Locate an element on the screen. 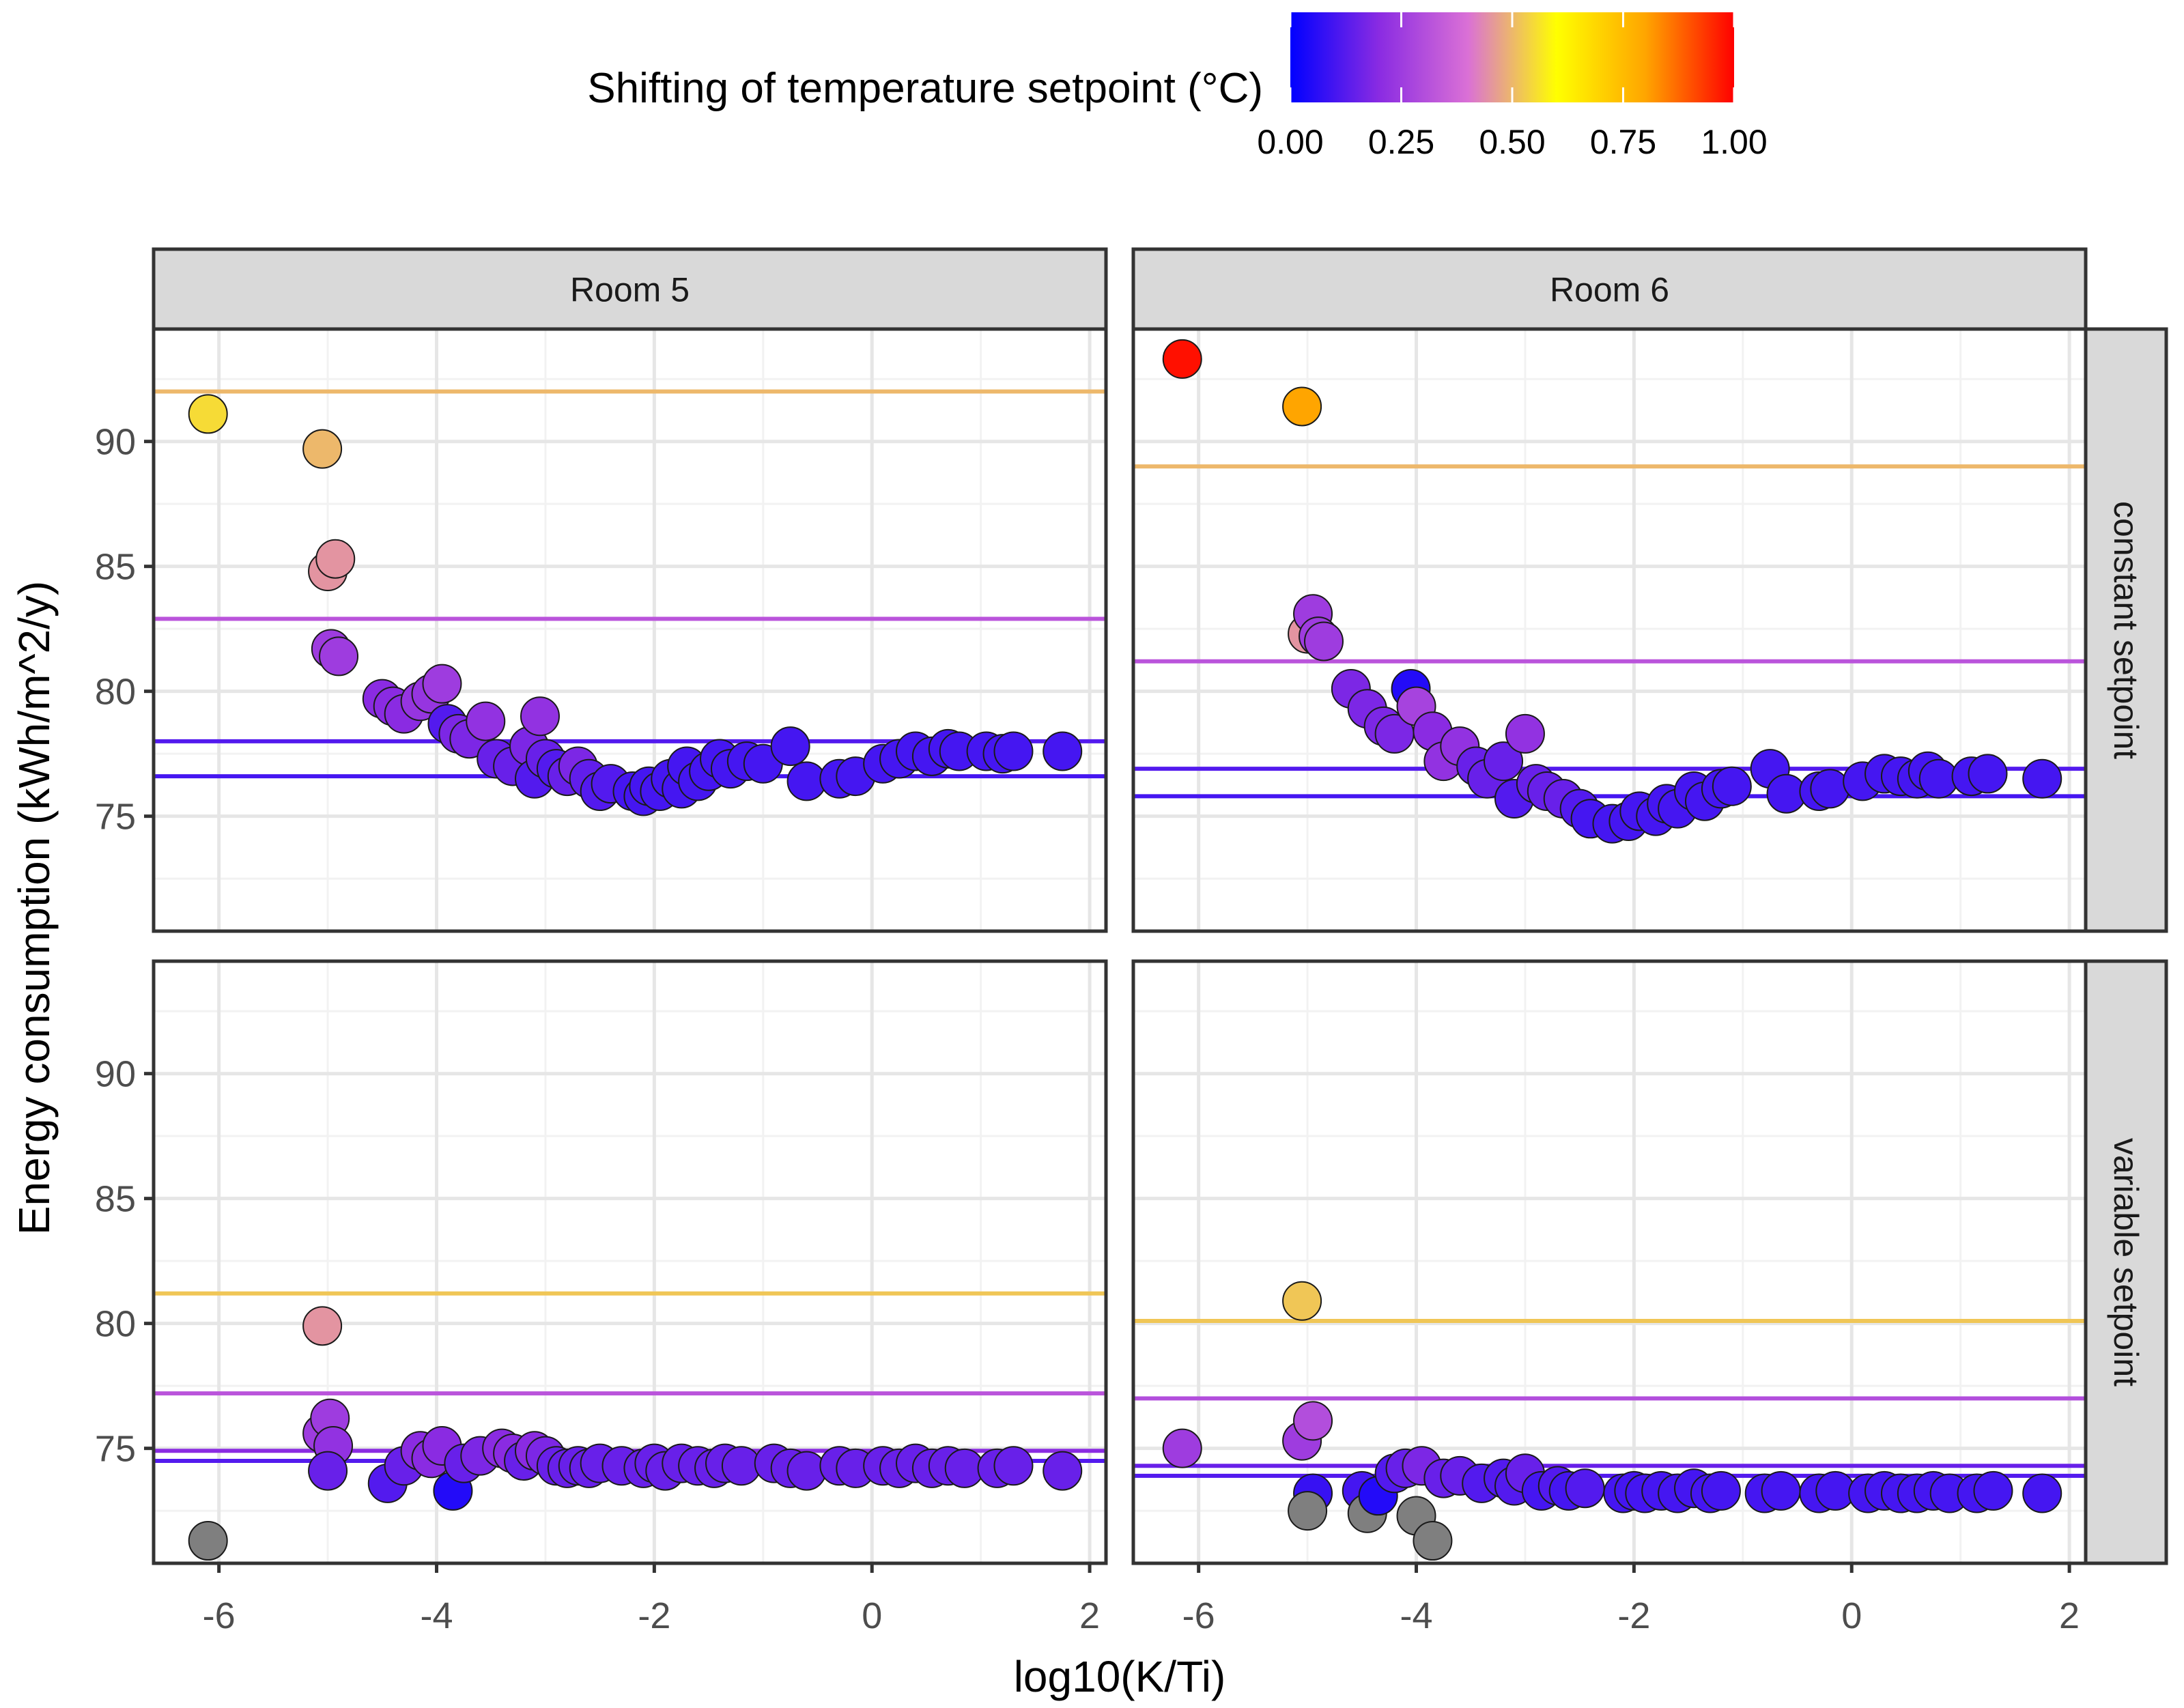 The height and width of the screenshot is (1708, 2184). colorbar-tick-label: 0.00 is located at coordinates (1290, 142).